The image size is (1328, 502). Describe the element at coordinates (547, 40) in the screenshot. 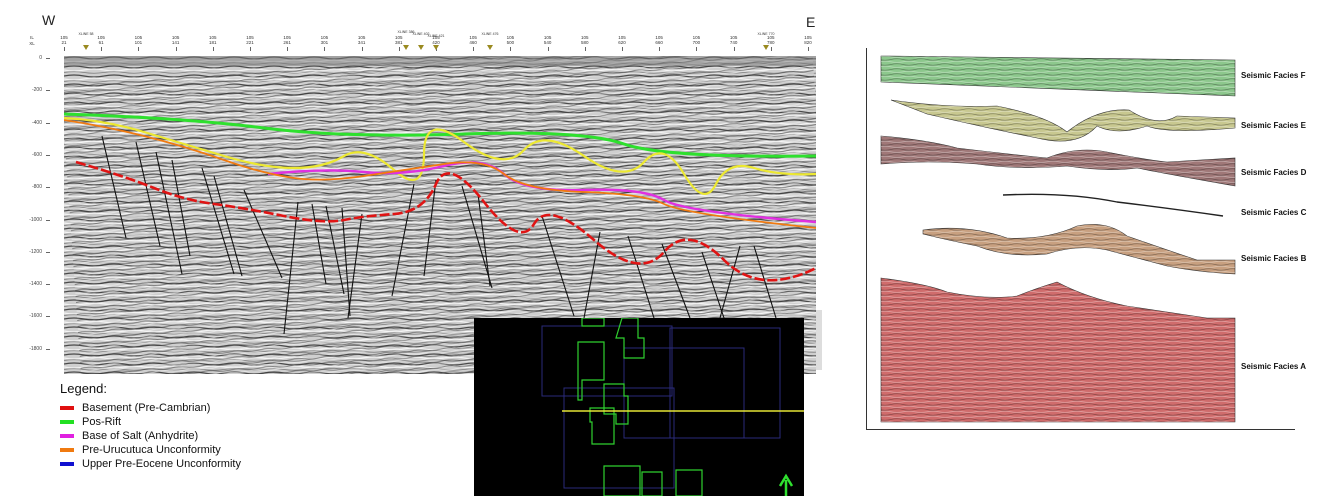

I see `crossline-tick-label: 105 540` at that location.